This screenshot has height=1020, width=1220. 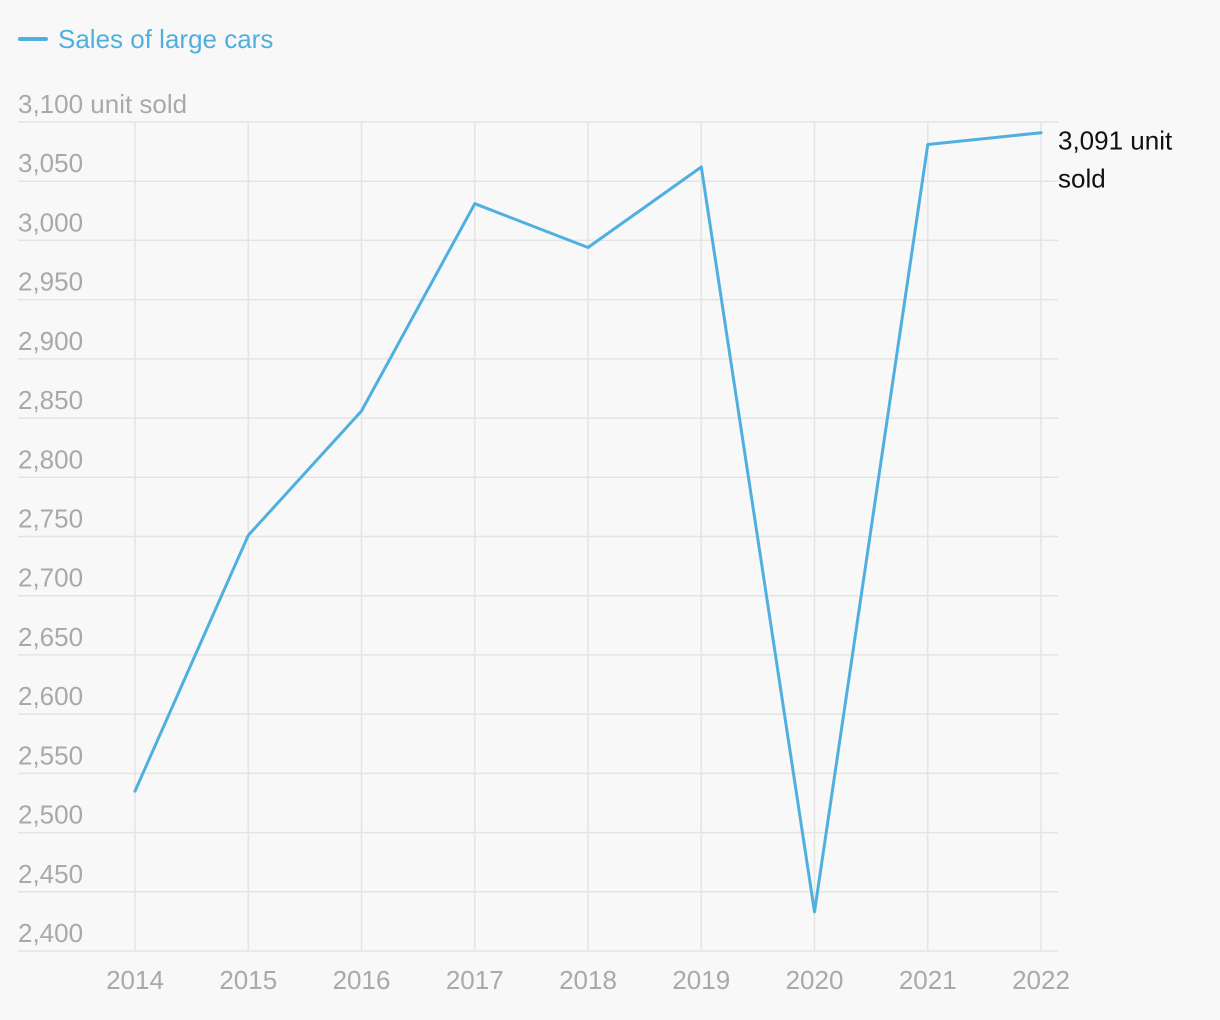 I want to click on y-tick-label: 2,950, so click(x=50, y=282).